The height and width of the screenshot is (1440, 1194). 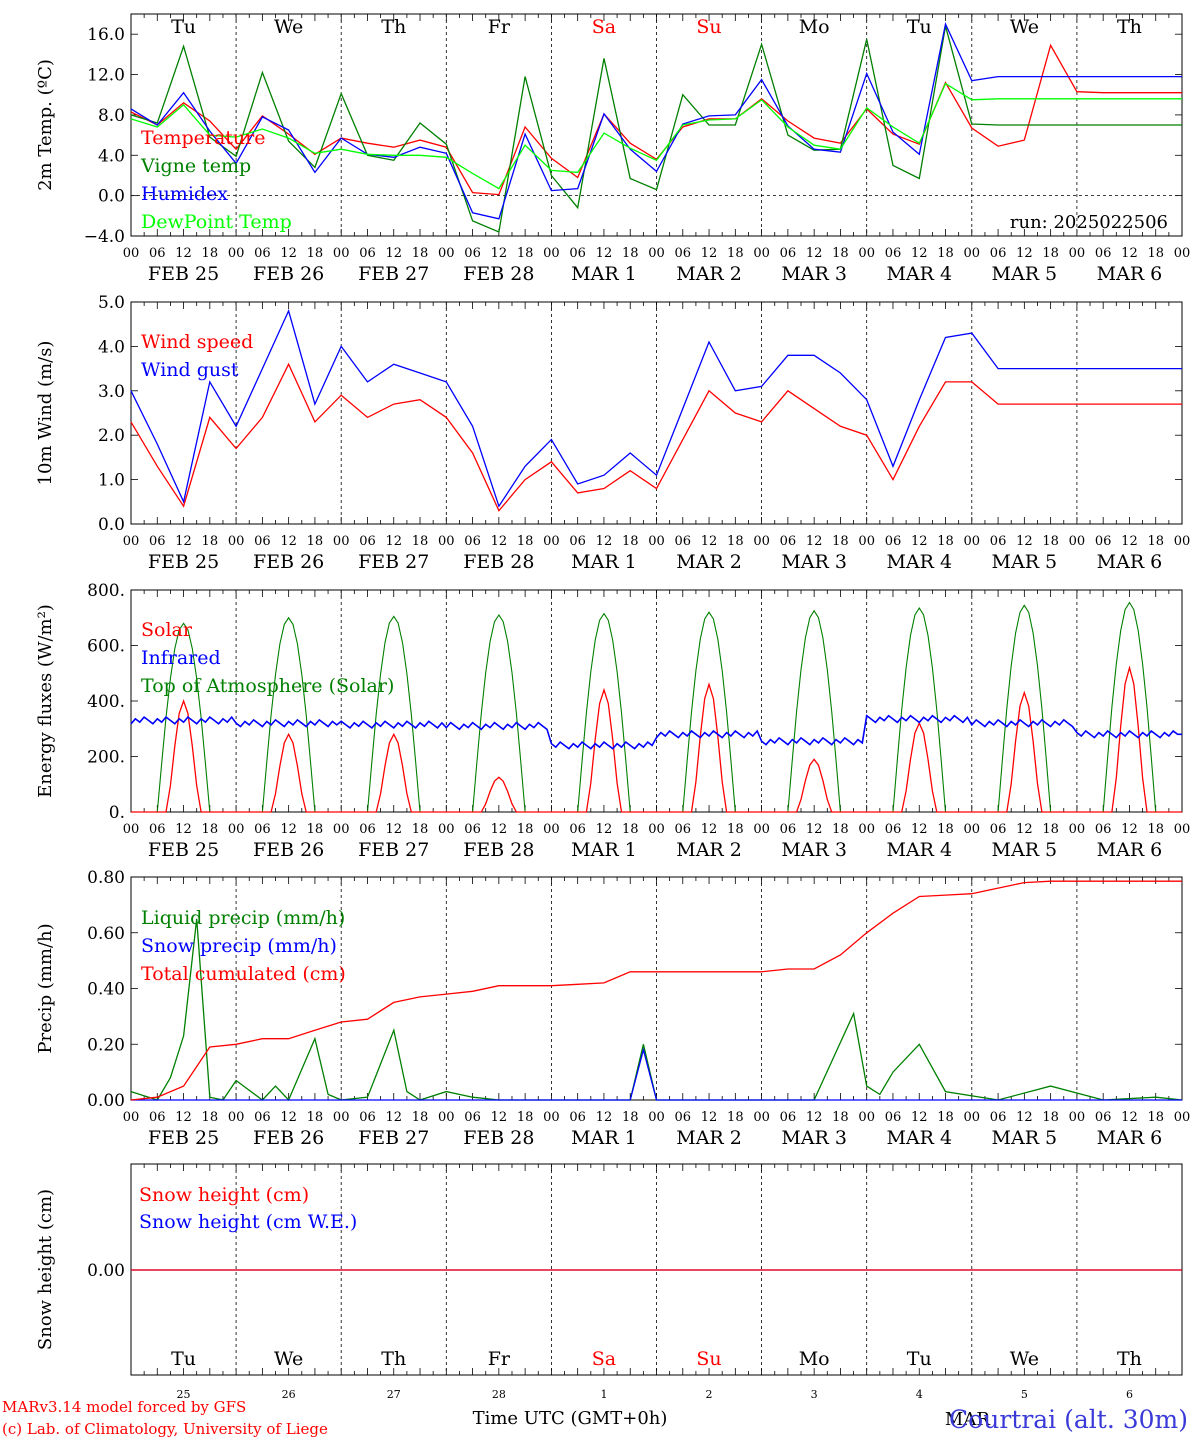 I want to click on y-tick-label: 2.0, so click(x=111, y=436).